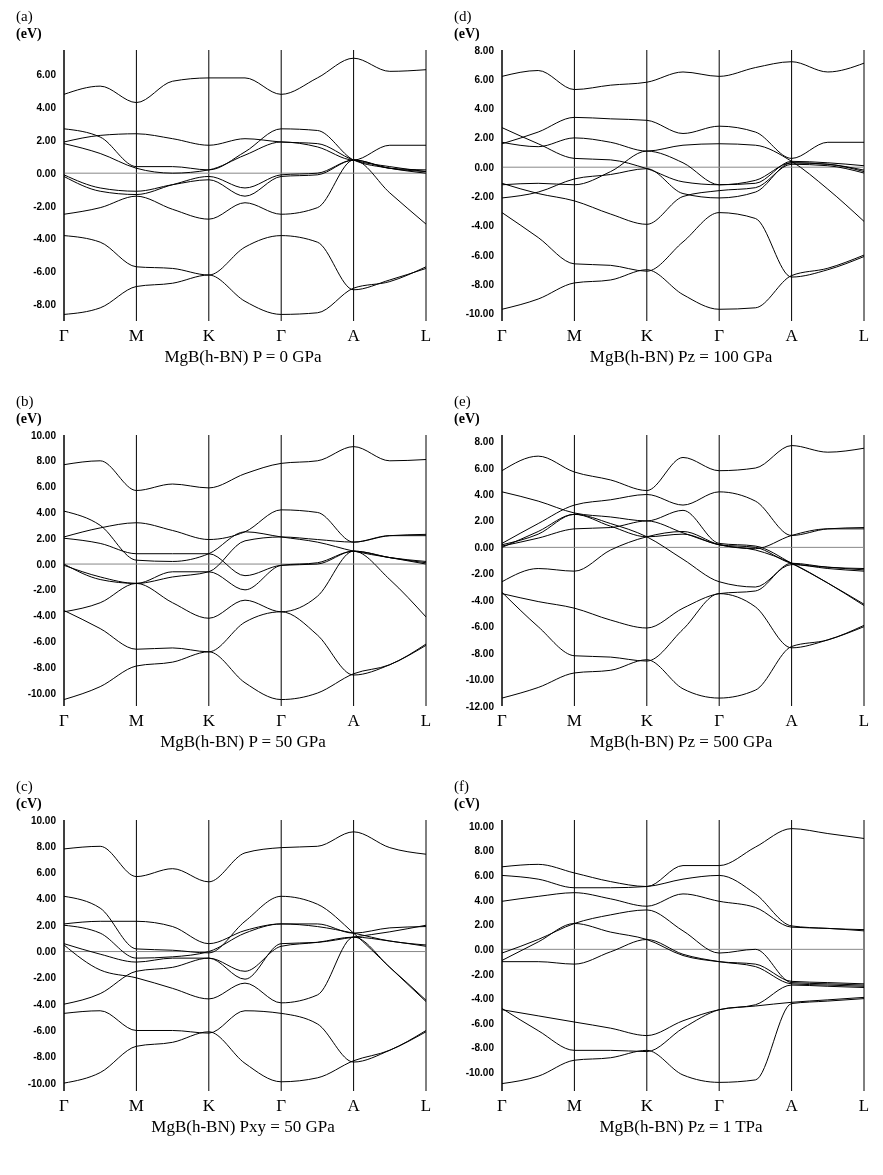 The image size is (883, 1175). What do you see at coordinates (462, 787) in the screenshot?
I see `chart-title: (f)` at bounding box center [462, 787].